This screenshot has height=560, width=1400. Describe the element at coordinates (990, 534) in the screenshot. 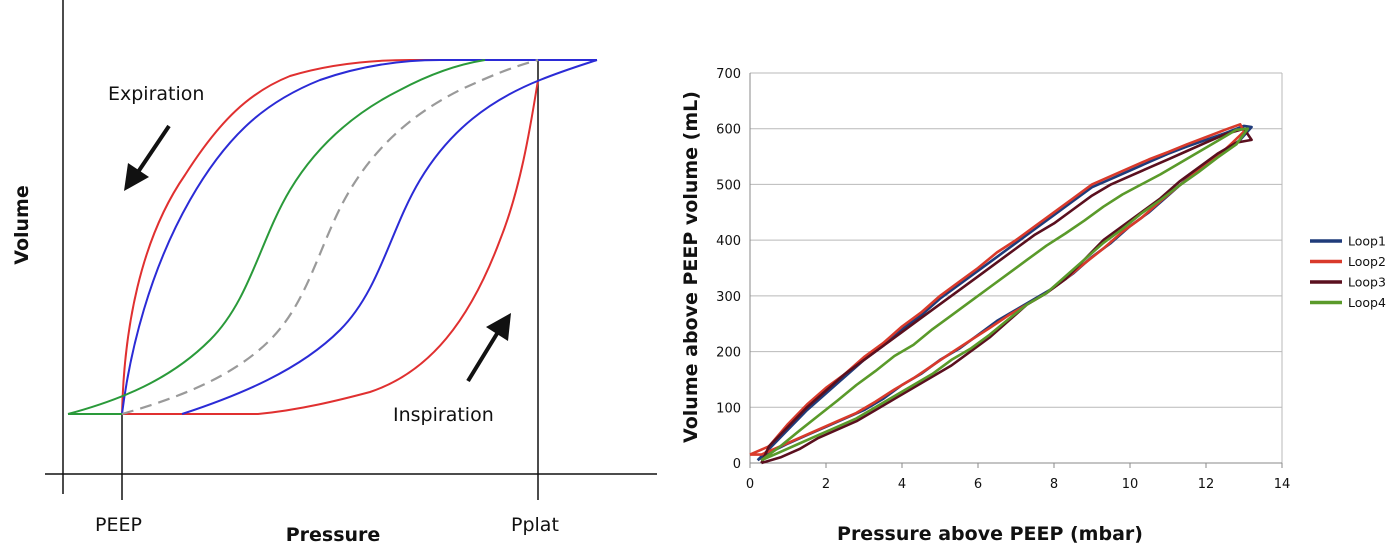

I see `measured-x-axis-title: Pressure above PEEP (mbar)` at that location.